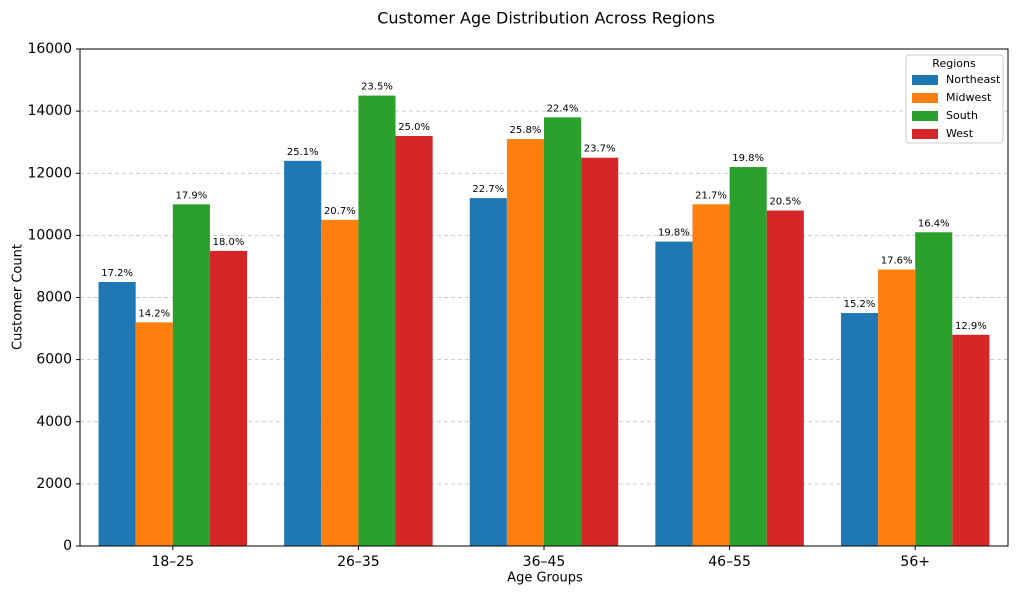 The width and height of the screenshot is (1024, 601). I want to click on y-tick-label: 12000, so click(49, 173).